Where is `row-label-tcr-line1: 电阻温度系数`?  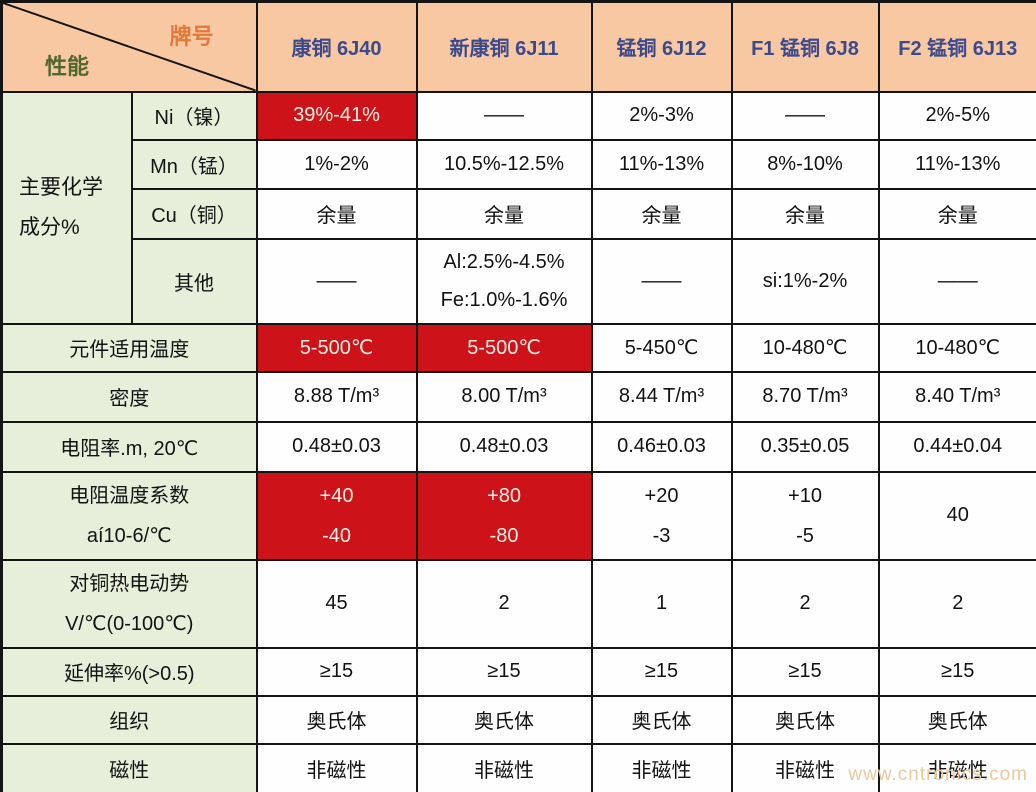 row-label-tcr-line1: 电阻温度系数 is located at coordinates (129, 495).